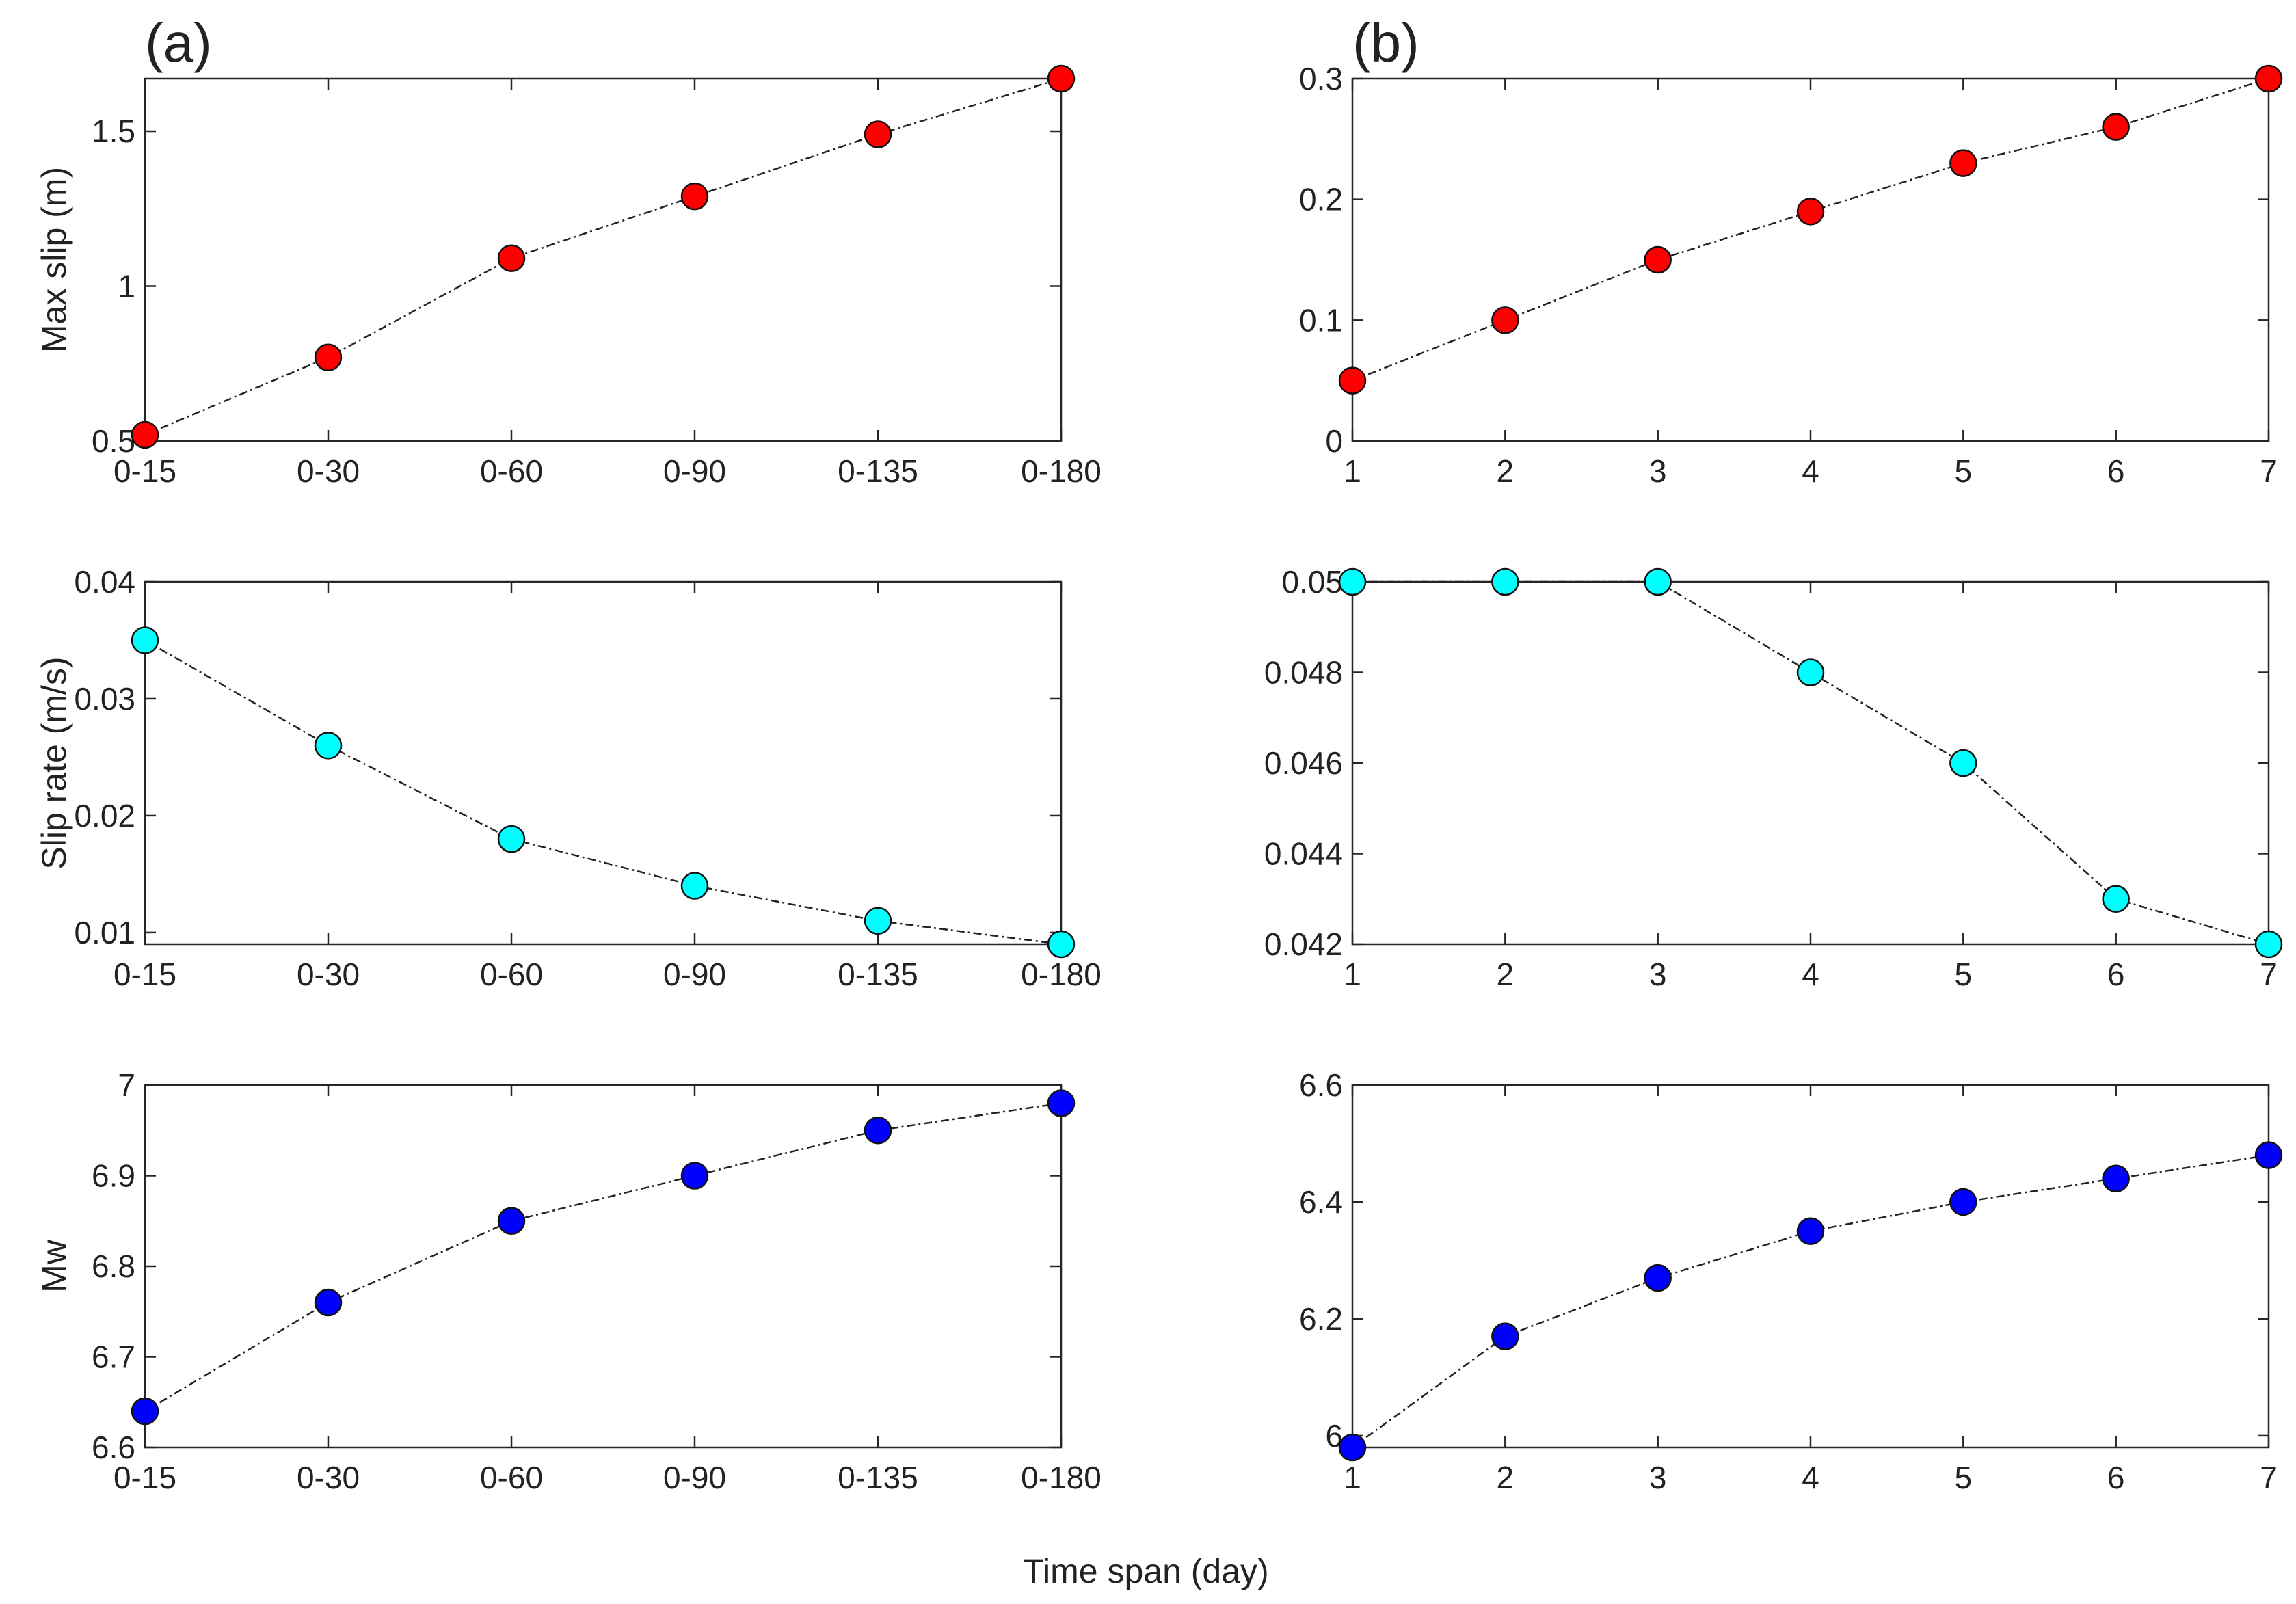 The image size is (2296, 1604). I want to click on y-axis-title: Mw, so click(54, 1266).